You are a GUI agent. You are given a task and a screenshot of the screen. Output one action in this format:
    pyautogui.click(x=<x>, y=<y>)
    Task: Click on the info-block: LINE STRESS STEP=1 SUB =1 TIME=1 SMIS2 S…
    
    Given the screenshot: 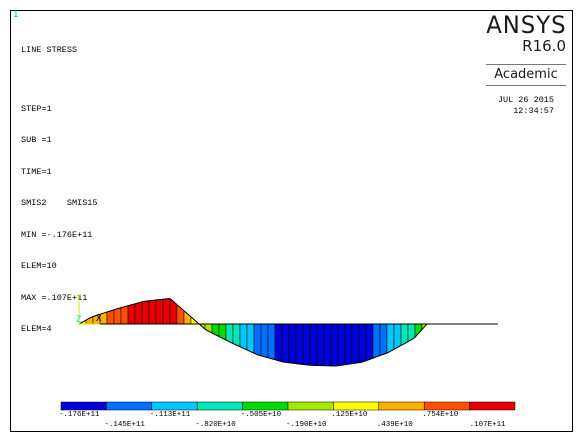 What is the action you would take?
    pyautogui.click(x=59, y=190)
    